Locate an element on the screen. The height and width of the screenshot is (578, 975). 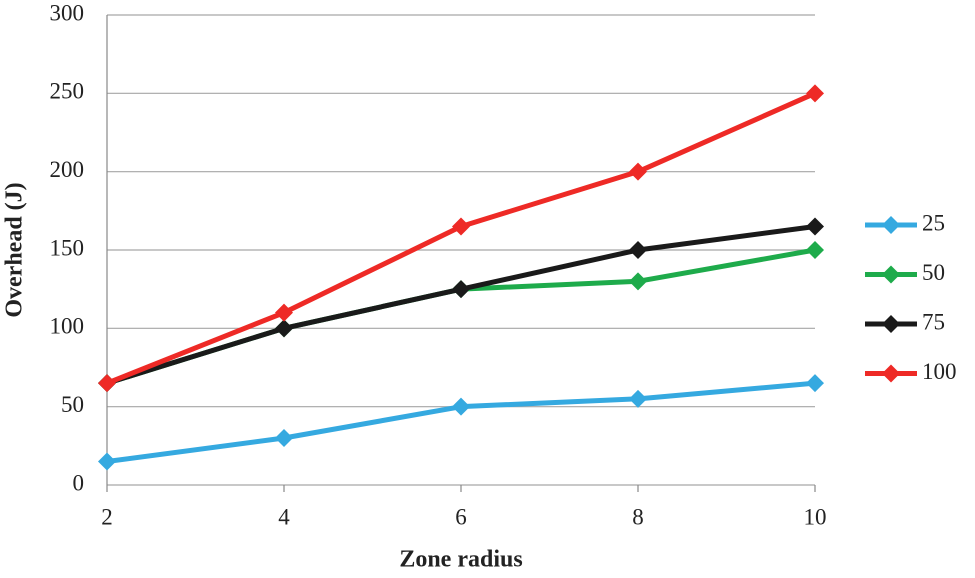
legend-label: 50 is located at coordinates (933, 272).